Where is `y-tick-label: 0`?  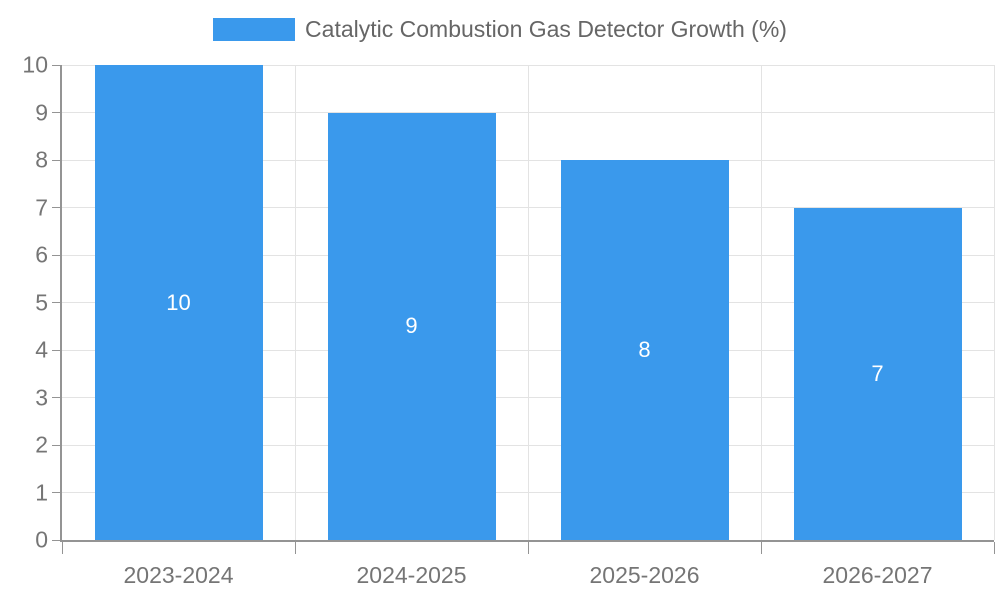 y-tick-label: 0 is located at coordinates (41, 539).